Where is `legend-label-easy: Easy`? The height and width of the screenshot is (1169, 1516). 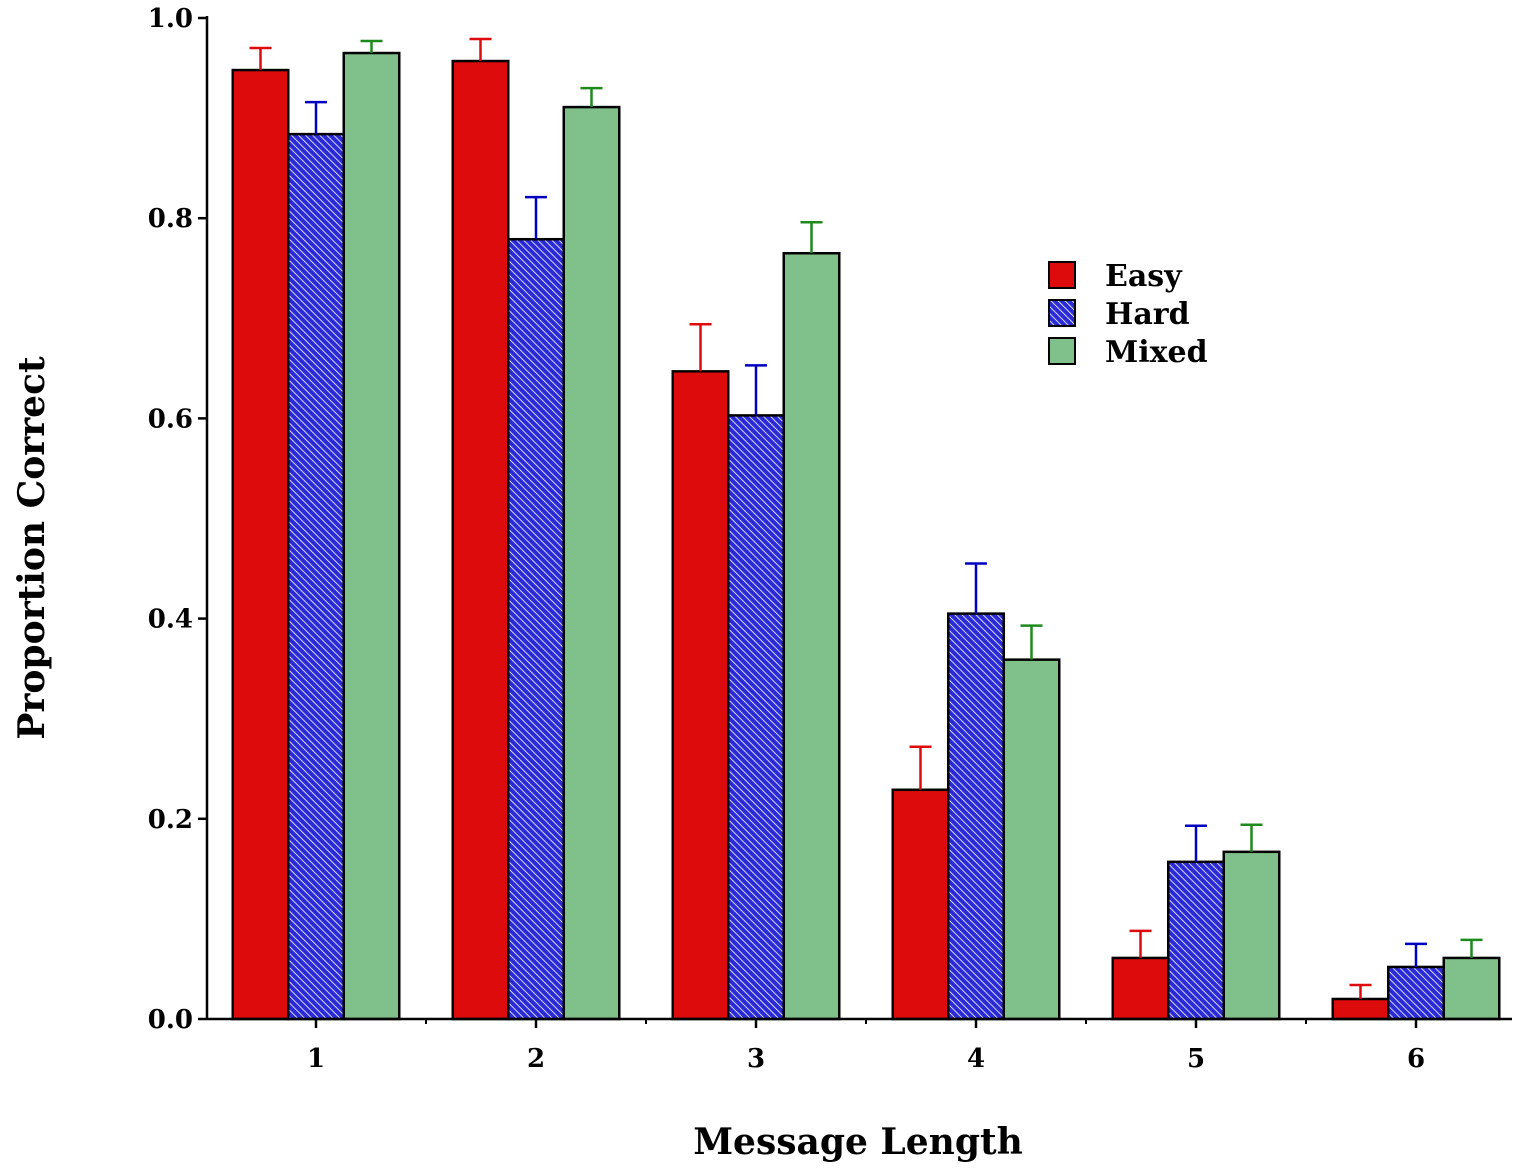 legend-label-easy: Easy is located at coordinates (1144, 276).